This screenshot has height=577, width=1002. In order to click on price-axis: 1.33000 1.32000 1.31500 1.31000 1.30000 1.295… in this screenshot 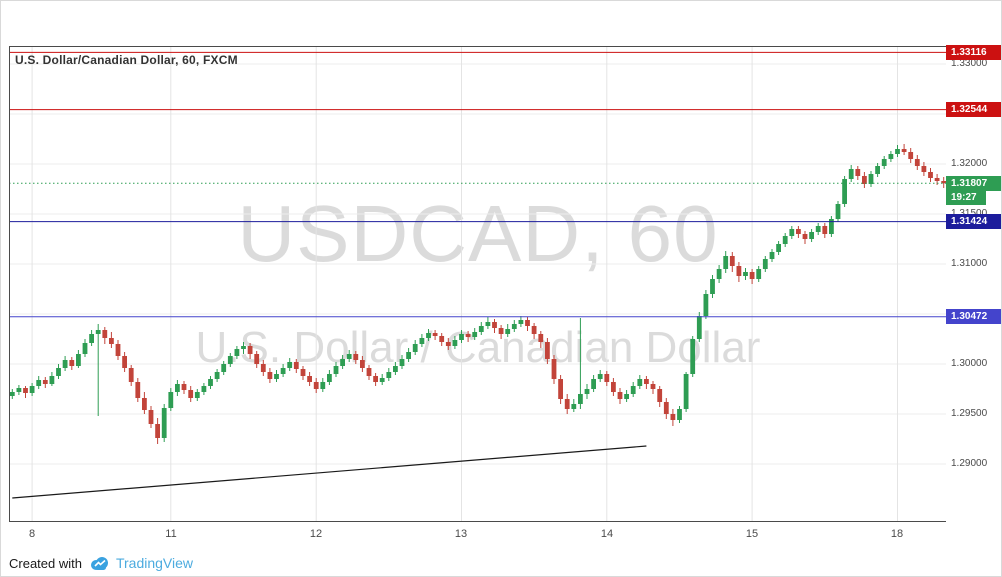, I will do `click(973, 283)`.